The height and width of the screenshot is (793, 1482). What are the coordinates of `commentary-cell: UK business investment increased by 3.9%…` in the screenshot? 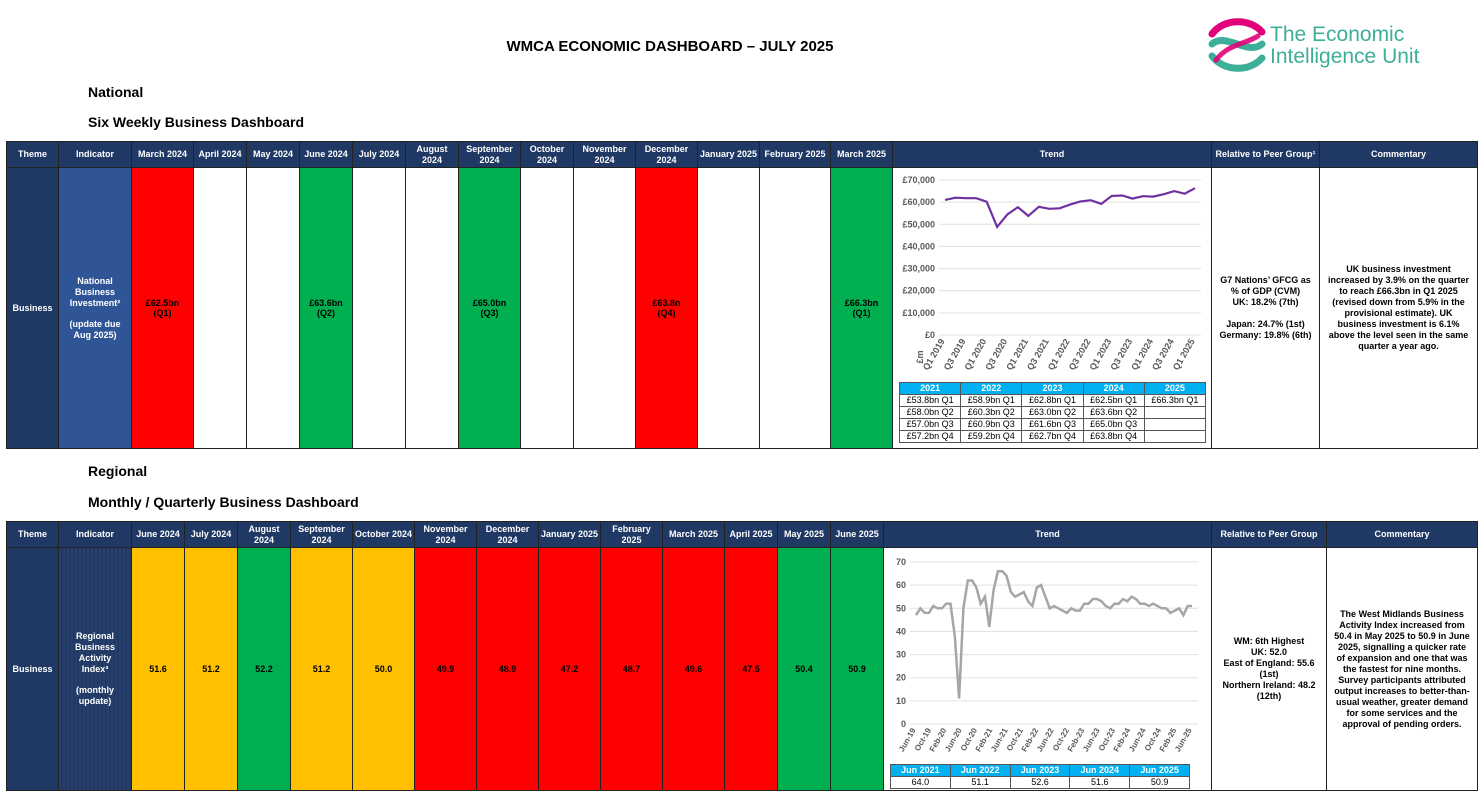 It's located at (1398, 308).